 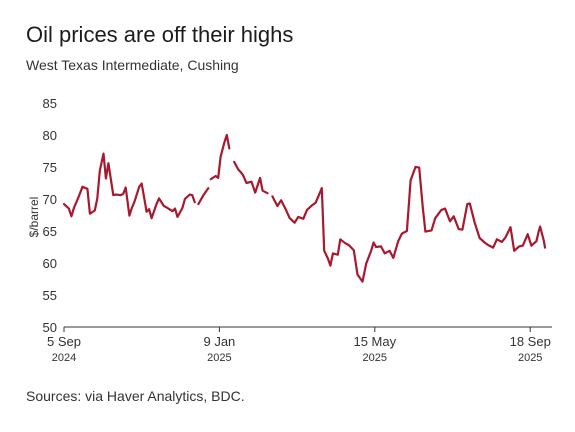 I want to click on y-tick-label: 60, so click(x=50, y=263).